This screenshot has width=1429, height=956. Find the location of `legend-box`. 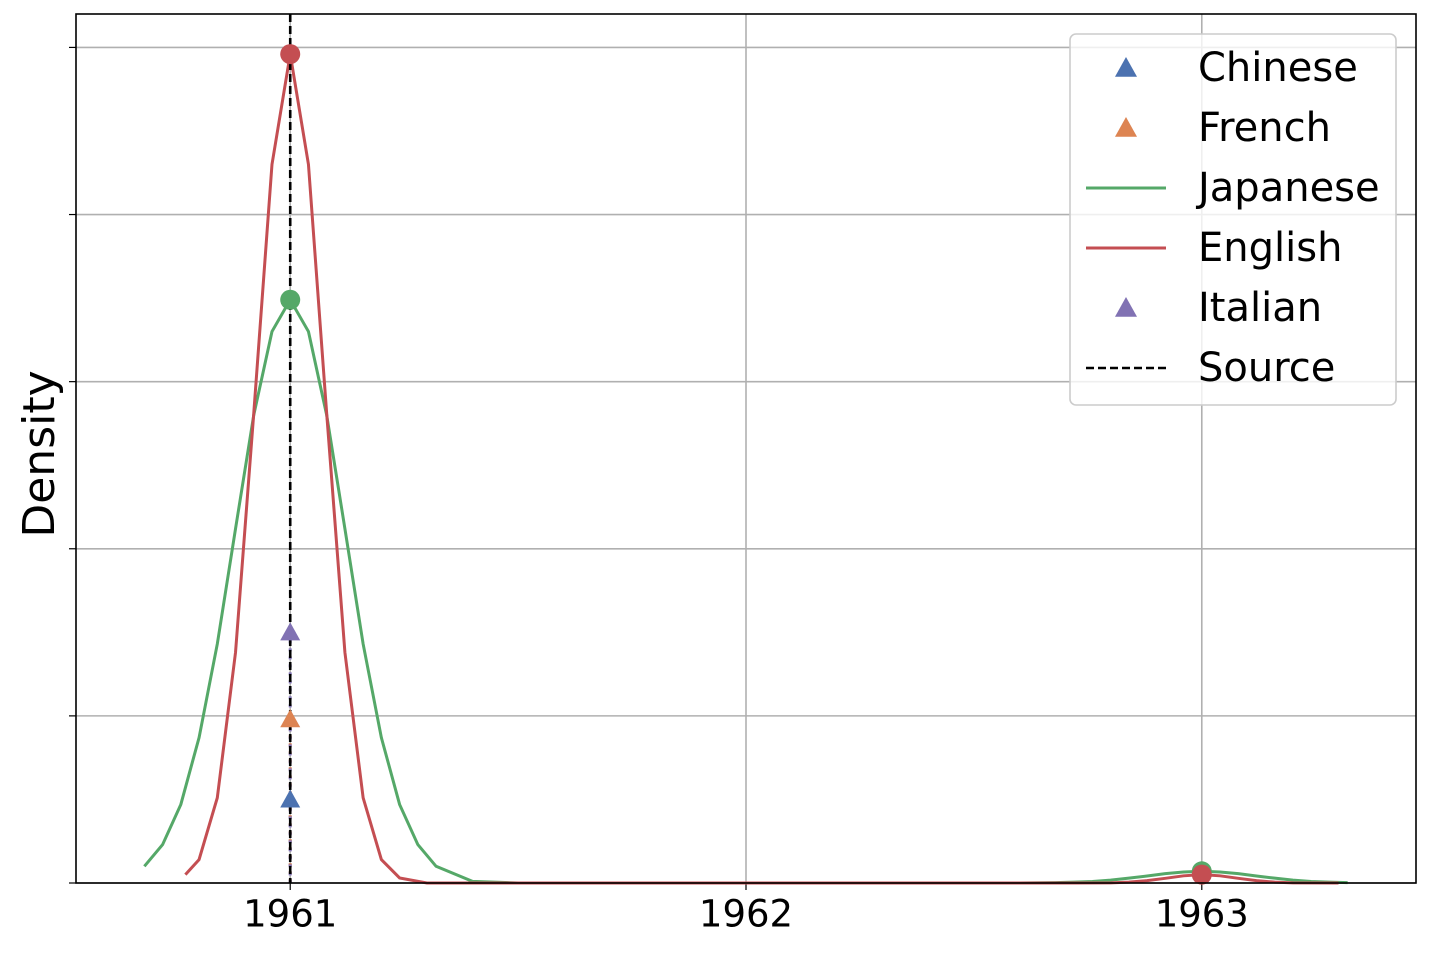

legend-box is located at coordinates (1233, 219).